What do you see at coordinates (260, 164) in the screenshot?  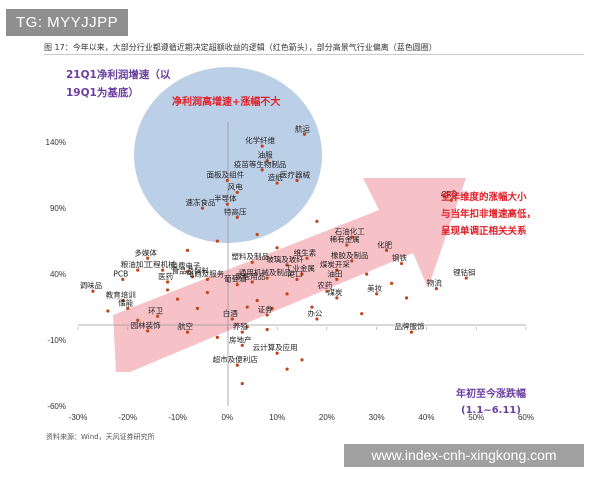 I see `point-label: 疫苗等生物制品` at bounding box center [260, 164].